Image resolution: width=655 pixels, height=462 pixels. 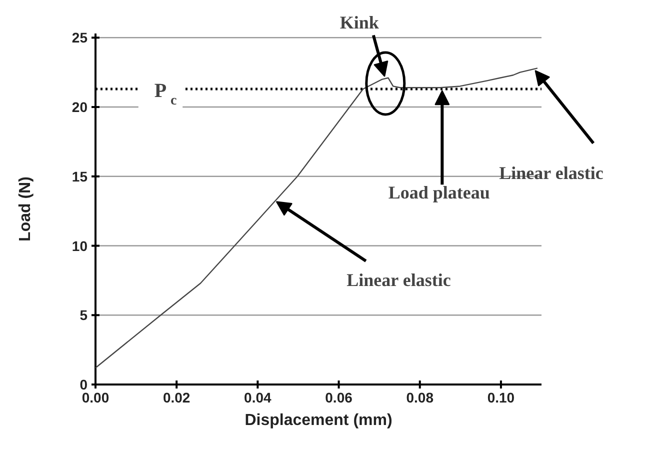 What do you see at coordinates (80, 107) in the screenshot?
I see `y-tick-label: 20` at bounding box center [80, 107].